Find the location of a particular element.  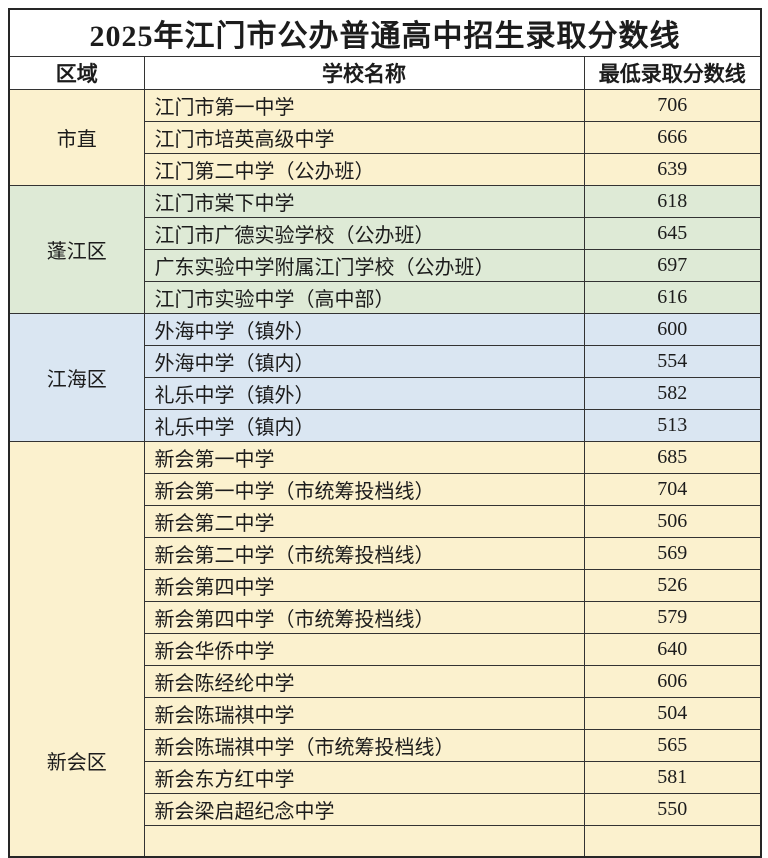

region-cell: 蓬江区 is located at coordinates (76, 249).